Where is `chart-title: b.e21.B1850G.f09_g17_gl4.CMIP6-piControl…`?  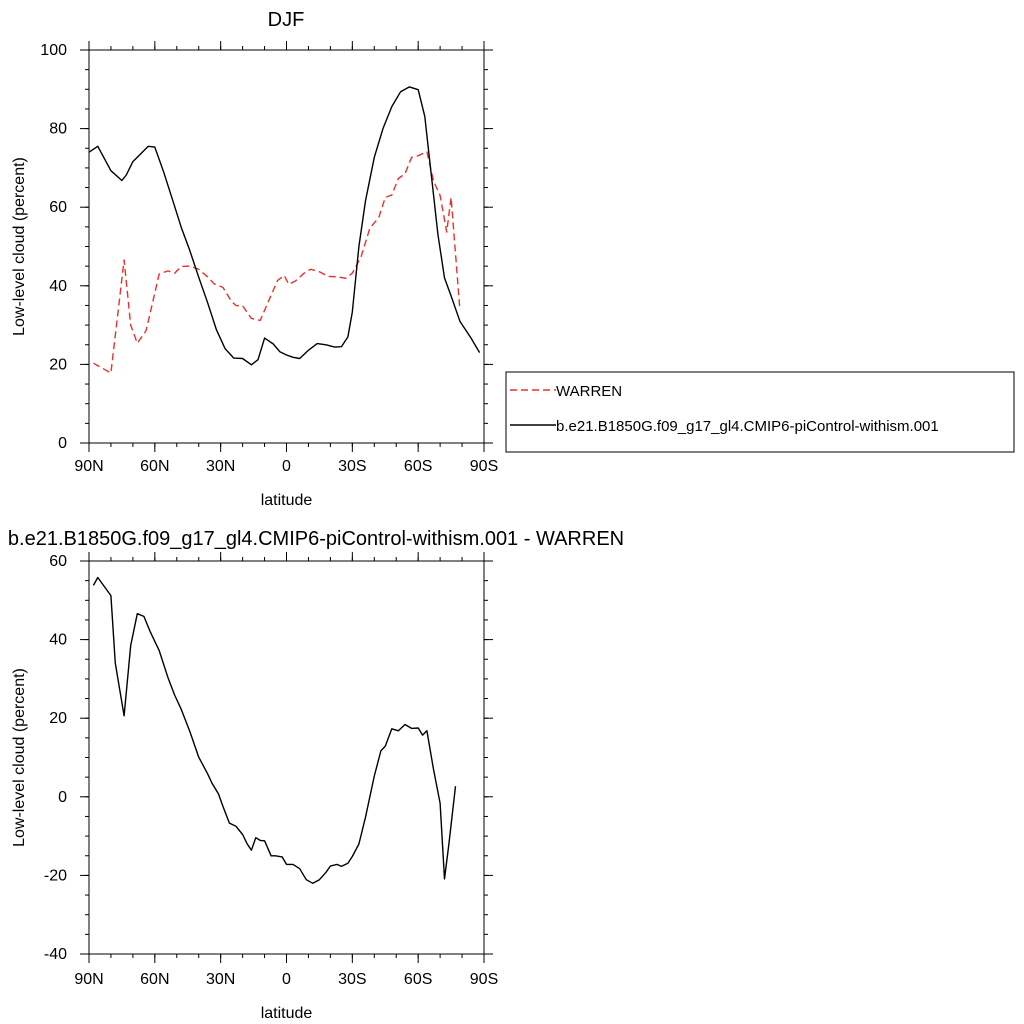 chart-title: b.e21.B1850G.f09_g17_gl4.CMIP6-piControl… is located at coordinates (316, 539).